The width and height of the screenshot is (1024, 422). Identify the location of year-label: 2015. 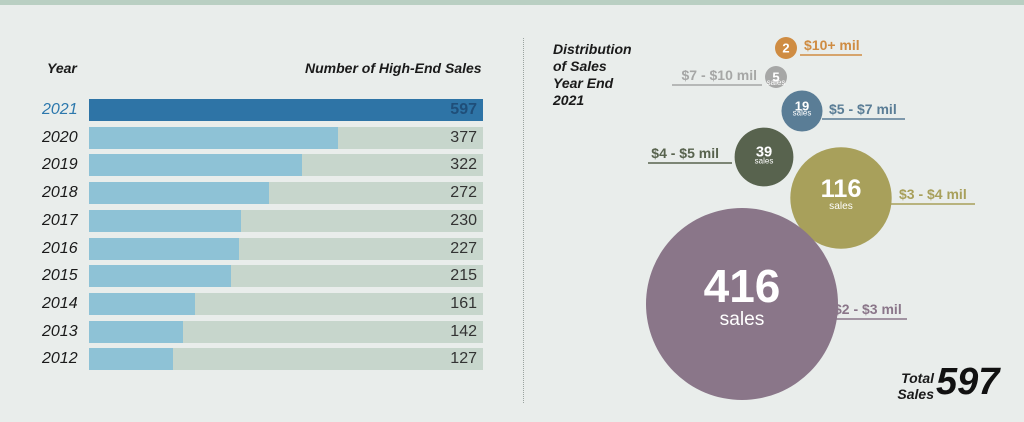
(60, 276).